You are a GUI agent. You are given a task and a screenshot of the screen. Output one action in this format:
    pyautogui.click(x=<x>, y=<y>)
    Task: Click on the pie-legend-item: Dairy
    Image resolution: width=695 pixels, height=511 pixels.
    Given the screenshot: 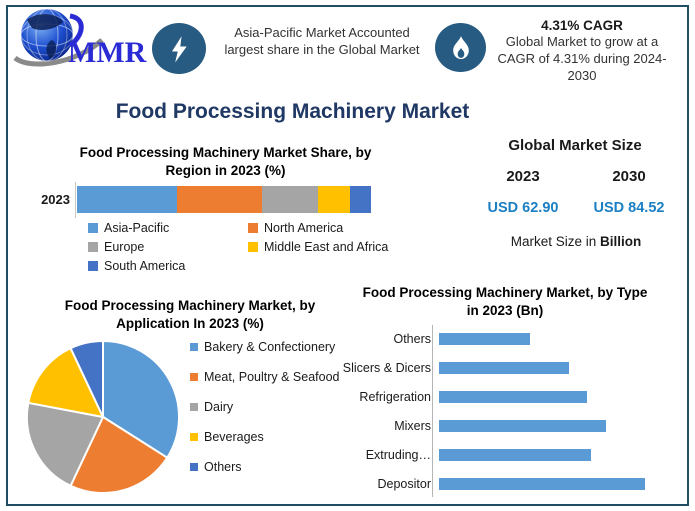 What is the action you would take?
    pyautogui.click(x=265, y=407)
    